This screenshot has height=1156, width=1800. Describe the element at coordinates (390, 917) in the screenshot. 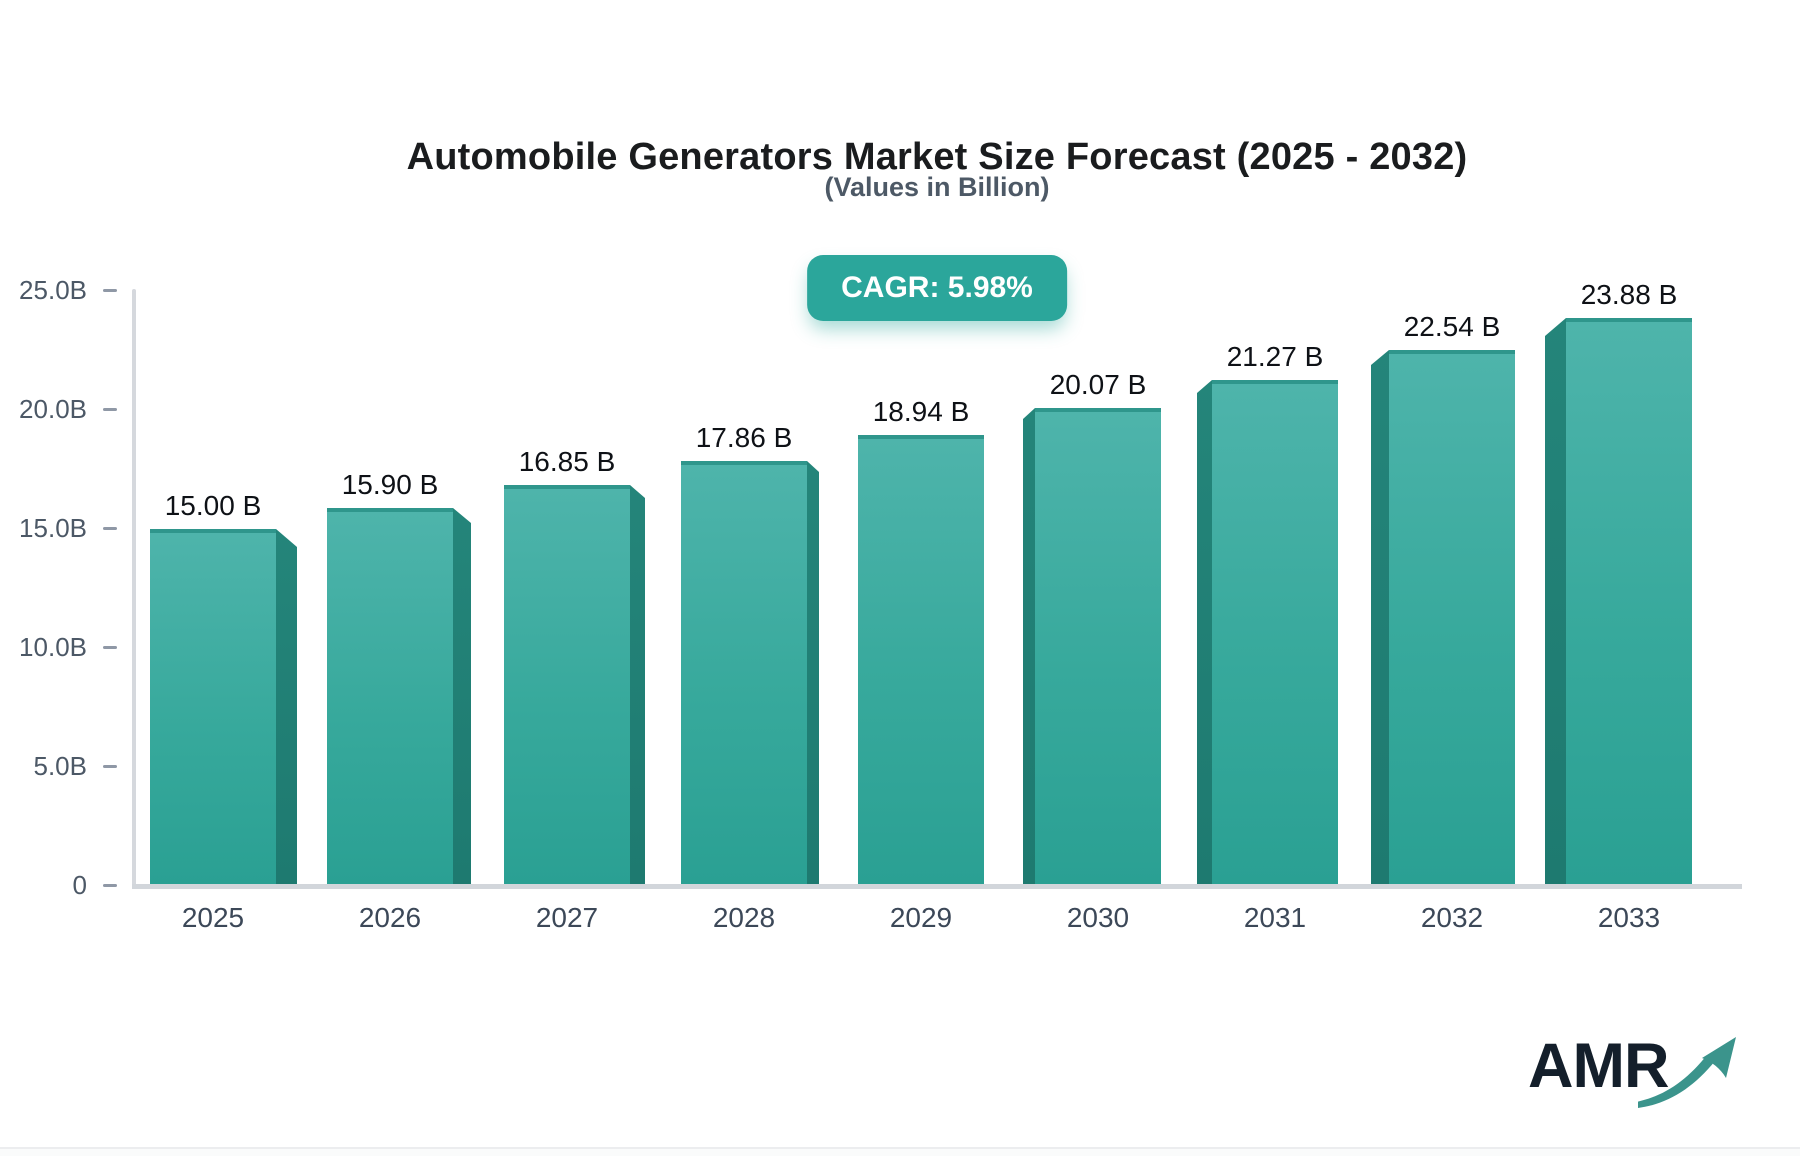

I see `x-axis-label-2026: 2026` at that location.